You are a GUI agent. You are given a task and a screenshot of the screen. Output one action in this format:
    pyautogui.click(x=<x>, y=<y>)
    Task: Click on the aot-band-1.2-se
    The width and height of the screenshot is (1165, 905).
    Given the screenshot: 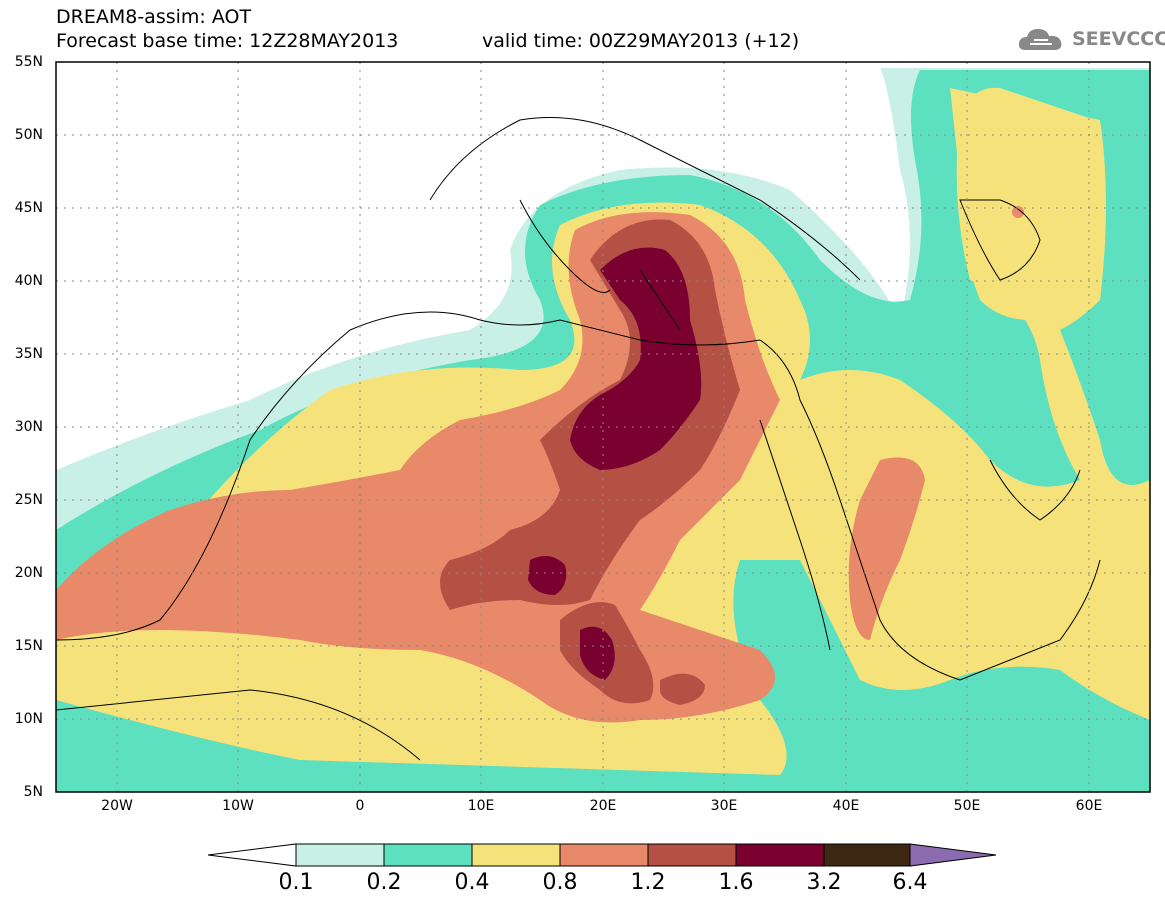 What is the action you would take?
    pyautogui.click(x=682, y=689)
    